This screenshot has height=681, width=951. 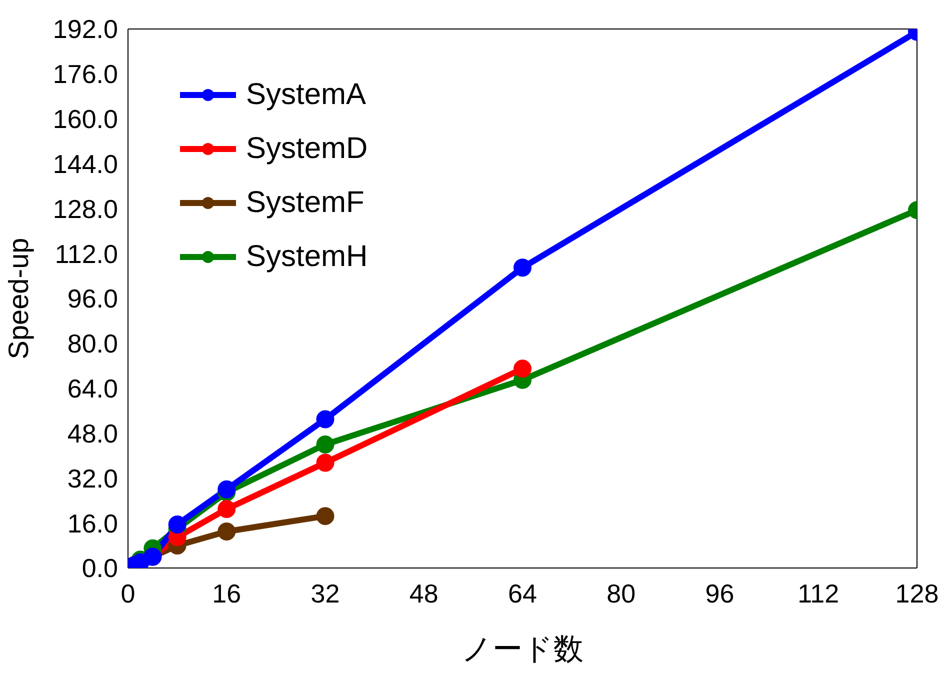 I want to click on legend-label: SystemA, so click(x=306, y=95).